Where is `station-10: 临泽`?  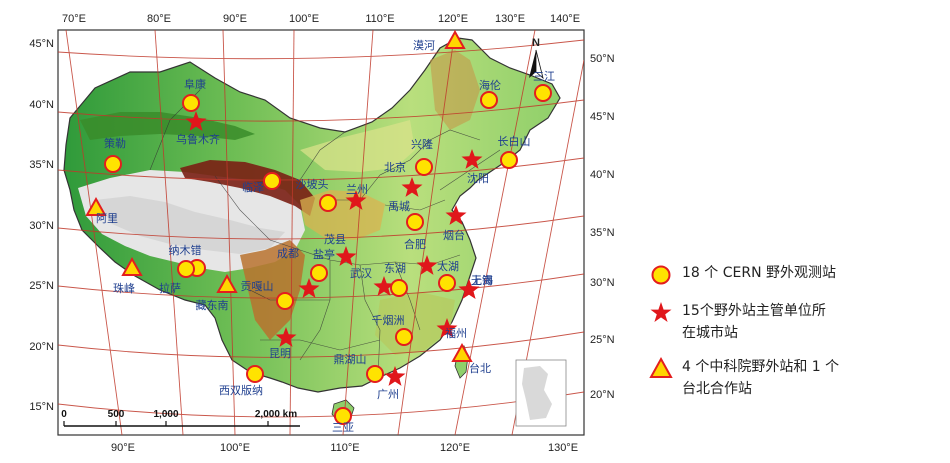
station-10: 临泽 is located at coordinates (261, 183).